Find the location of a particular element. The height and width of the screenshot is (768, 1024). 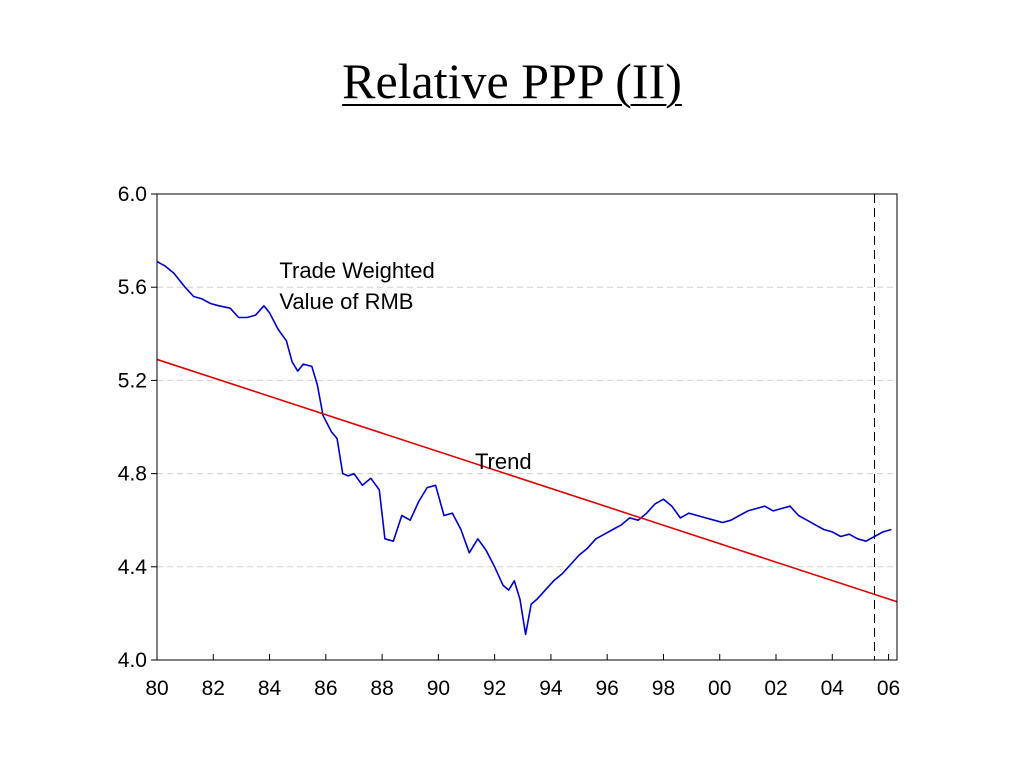

x-tick-label: 96 is located at coordinates (607, 688).